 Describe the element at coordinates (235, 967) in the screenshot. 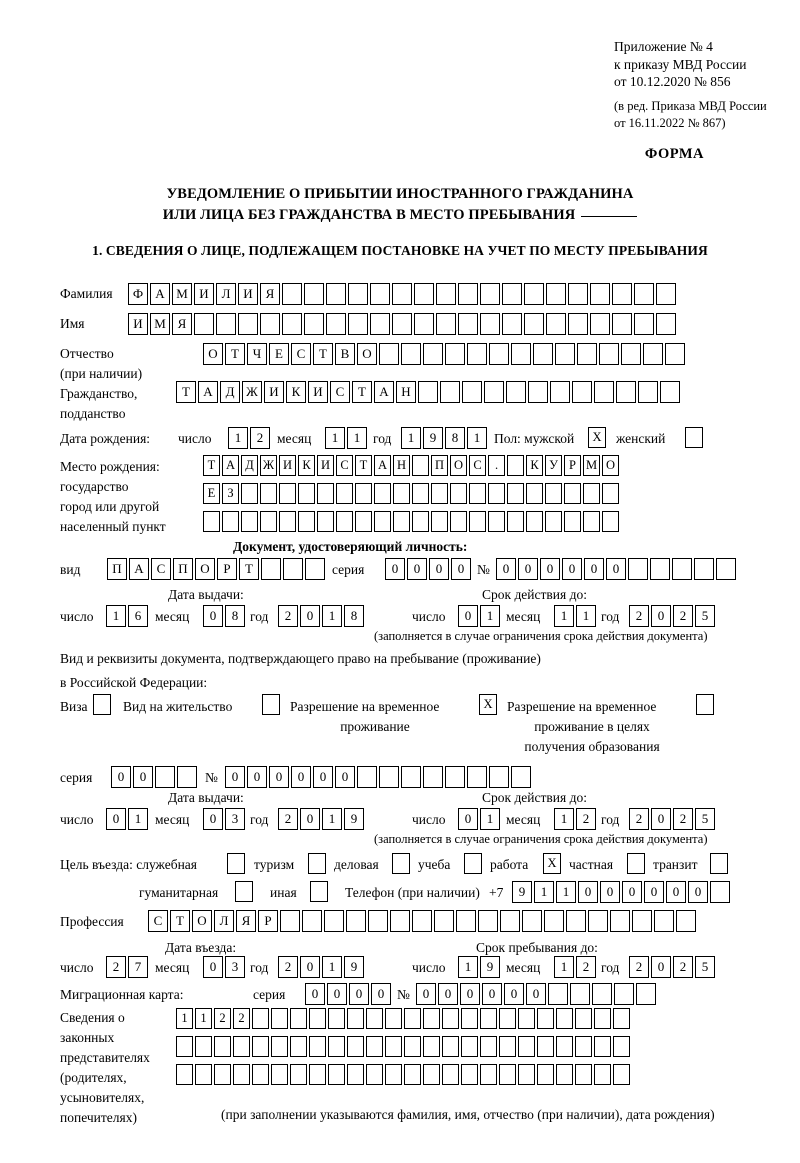

I see `char-cell: 3` at that location.